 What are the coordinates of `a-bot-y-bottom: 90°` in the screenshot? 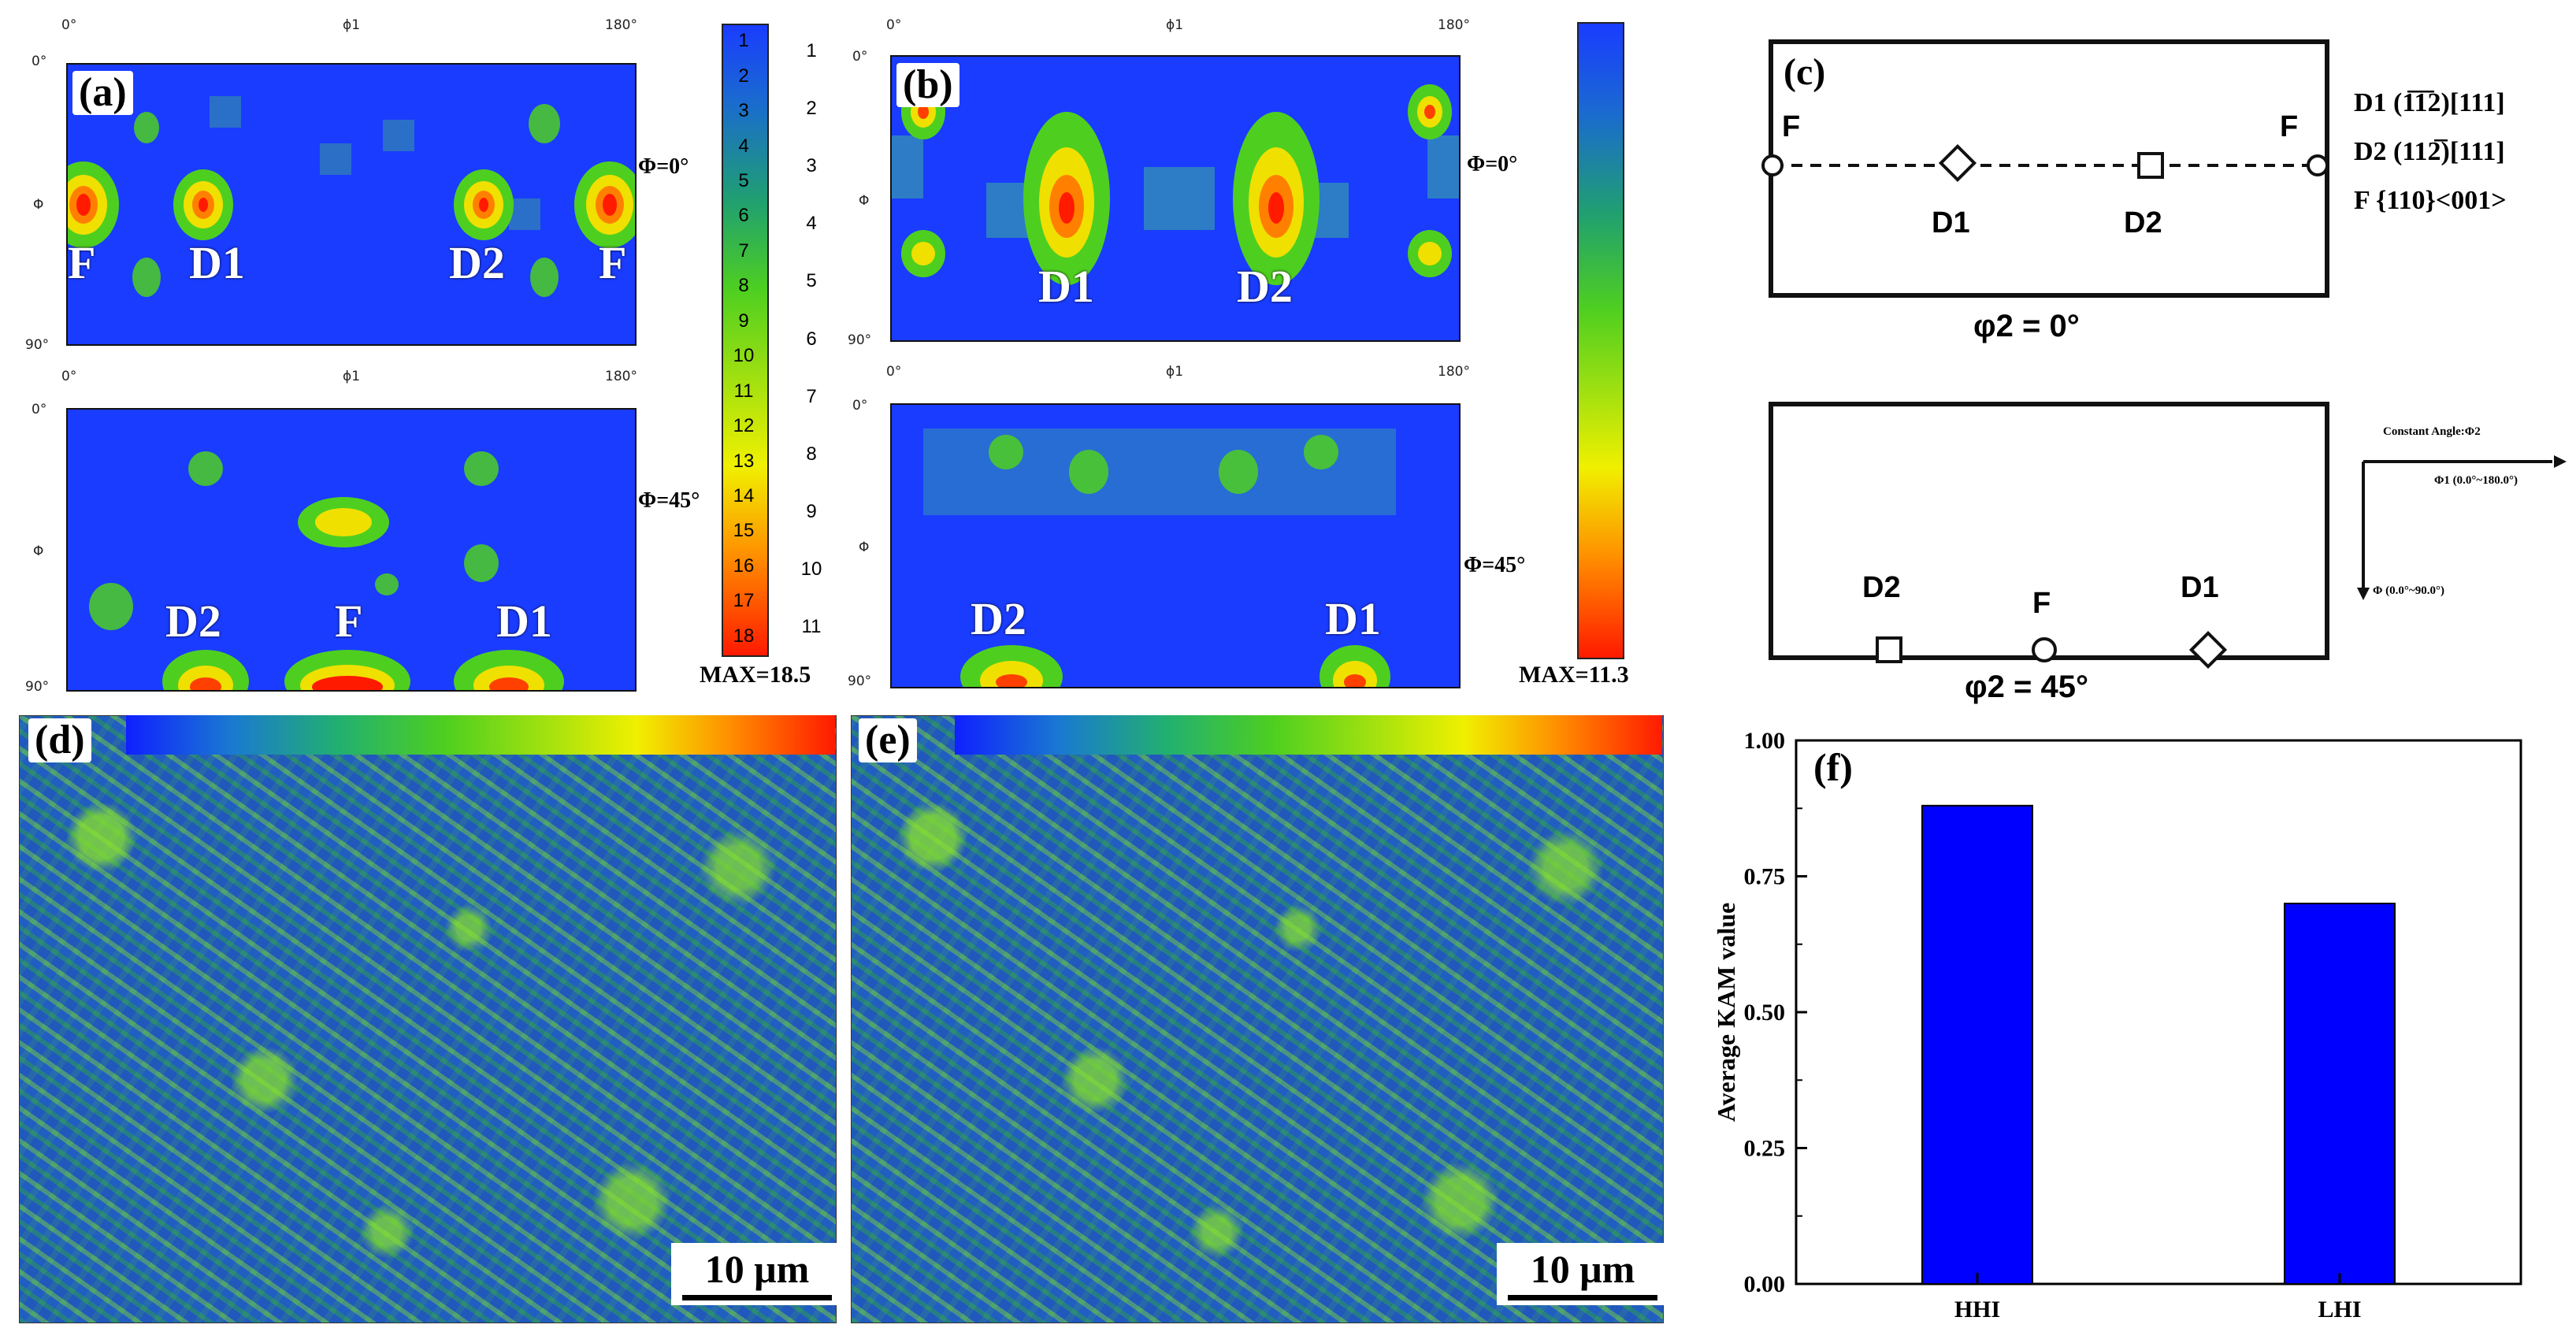 It's located at (37, 687).